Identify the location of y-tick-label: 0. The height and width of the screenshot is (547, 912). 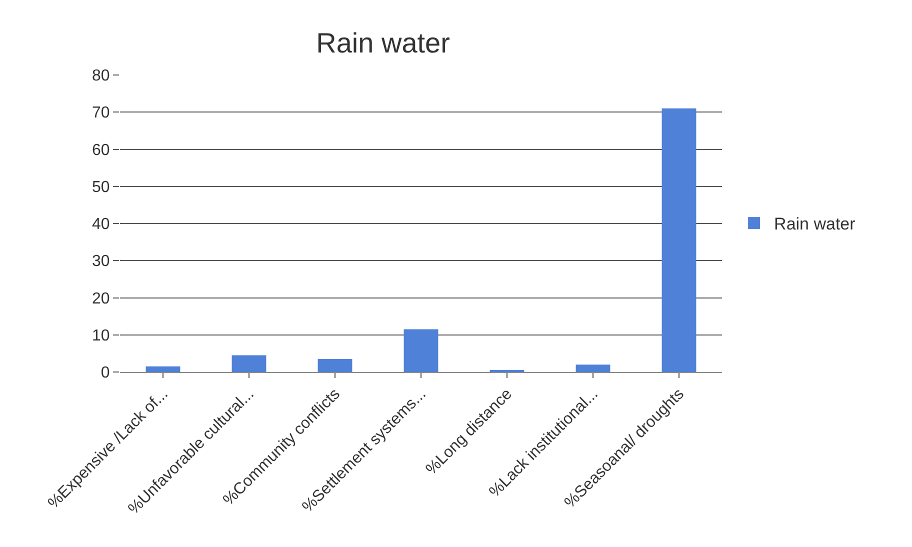
(105, 373).